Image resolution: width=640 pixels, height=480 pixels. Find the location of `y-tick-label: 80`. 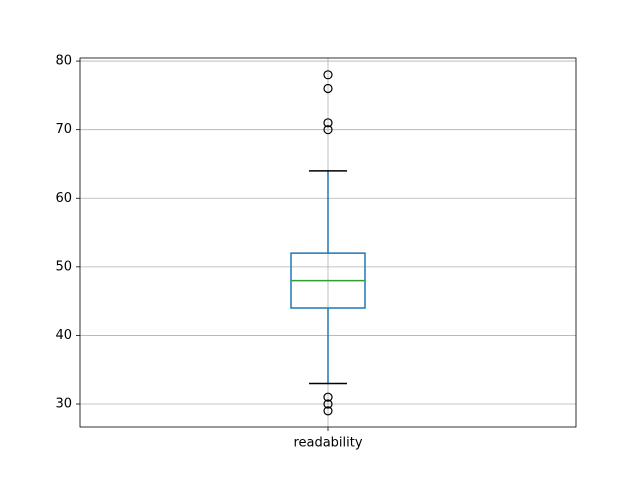

y-tick-label: 80 is located at coordinates (63, 61).